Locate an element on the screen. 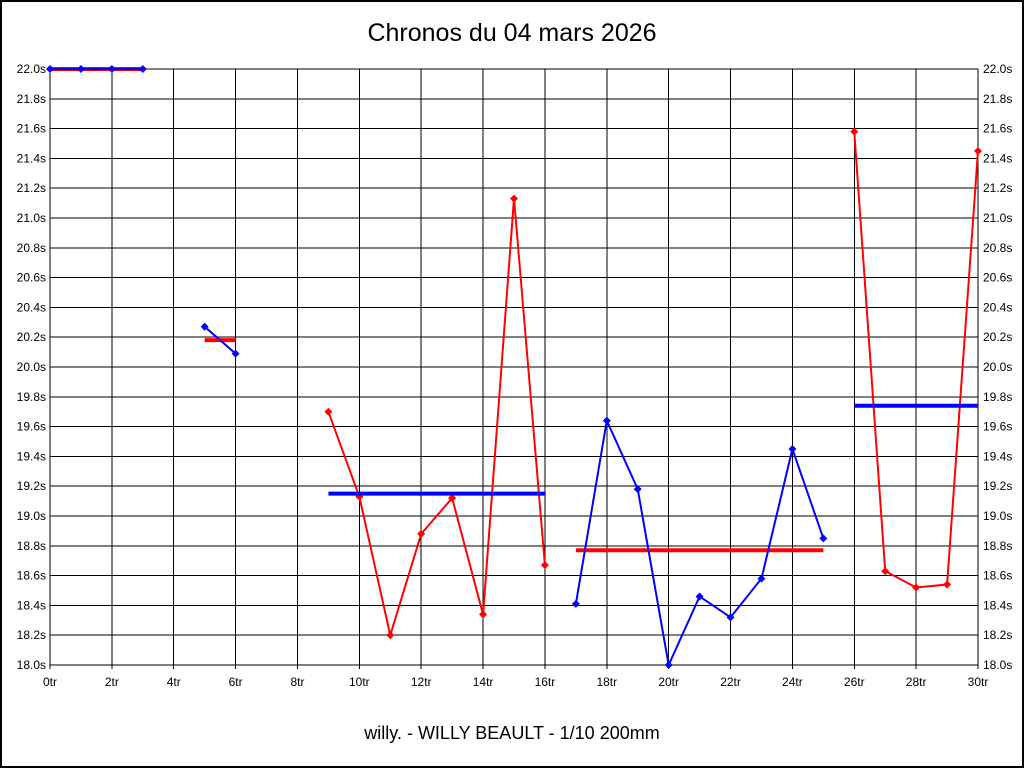 Image resolution: width=1024 pixels, height=768 pixels. y-tick-label-right: 21.8s is located at coordinates (997, 99).